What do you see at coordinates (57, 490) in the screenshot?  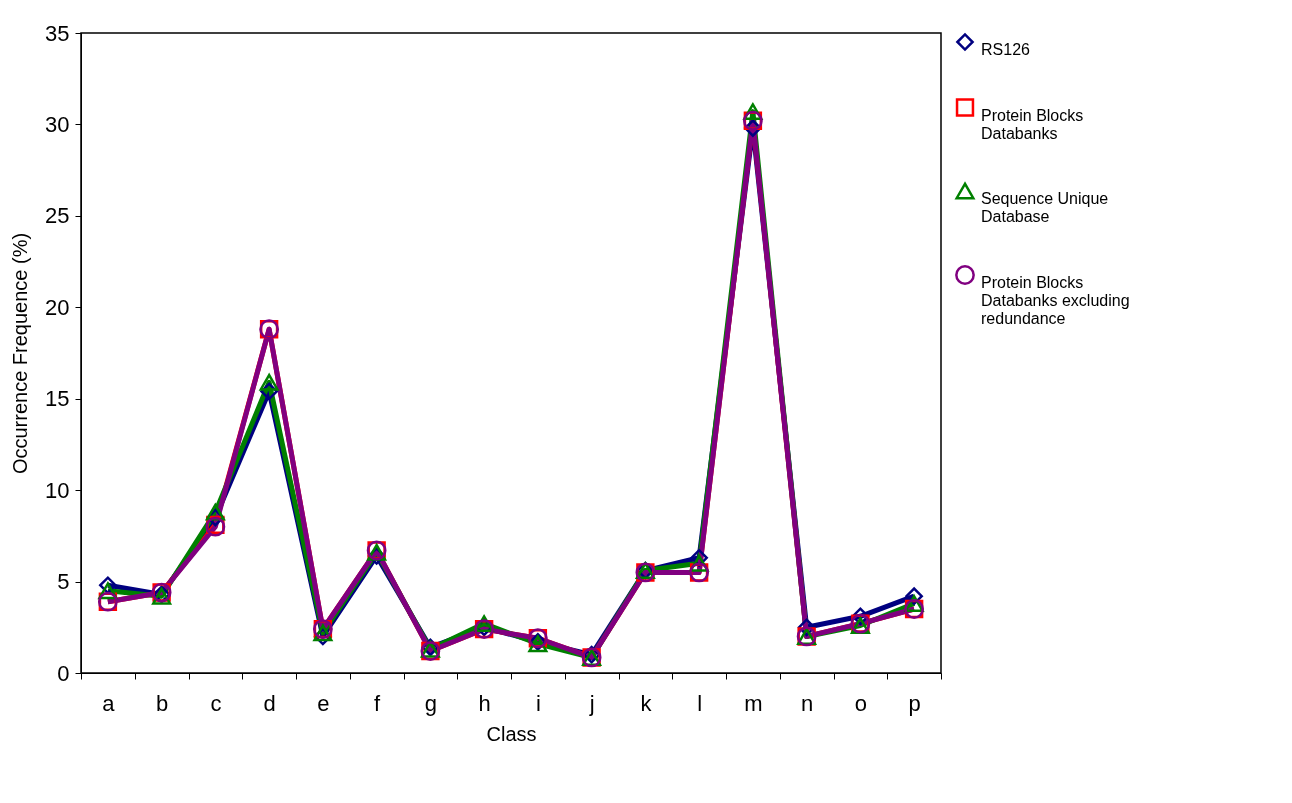 I see `y-tick-label: 10` at bounding box center [57, 490].